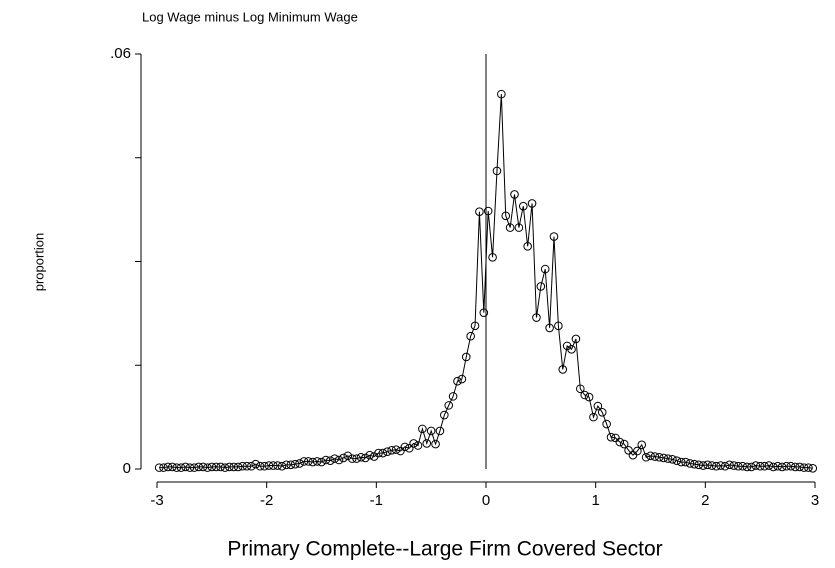 The width and height of the screenshot is (835, 568). I want to click on x-tick-label: -1, so click(376, 500).